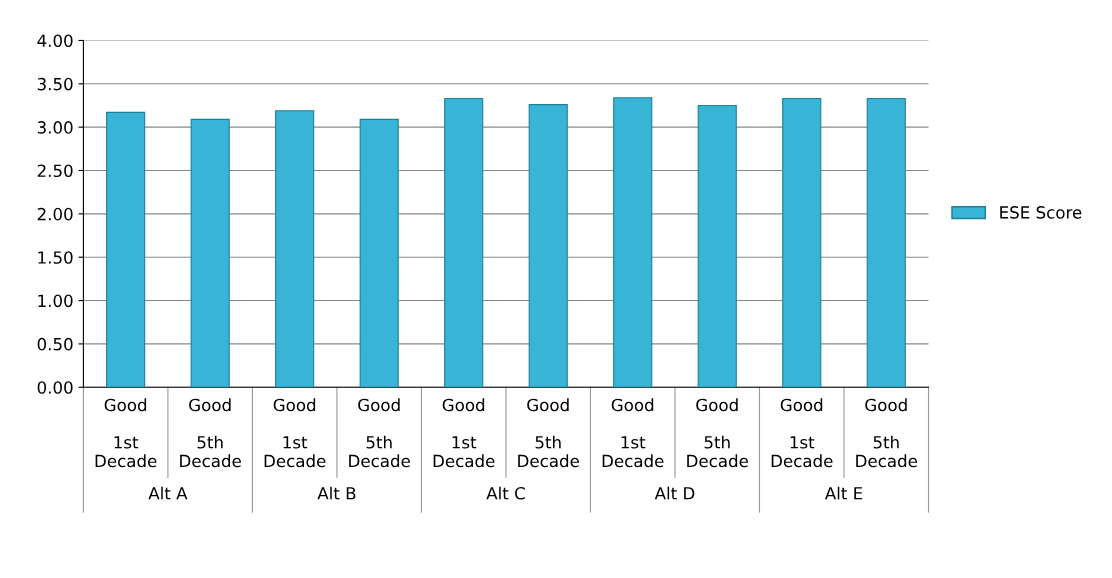  Describe the element at coordinates (55, 127) in the screenshot. I see `y-tick-label: 3.00` at that location.